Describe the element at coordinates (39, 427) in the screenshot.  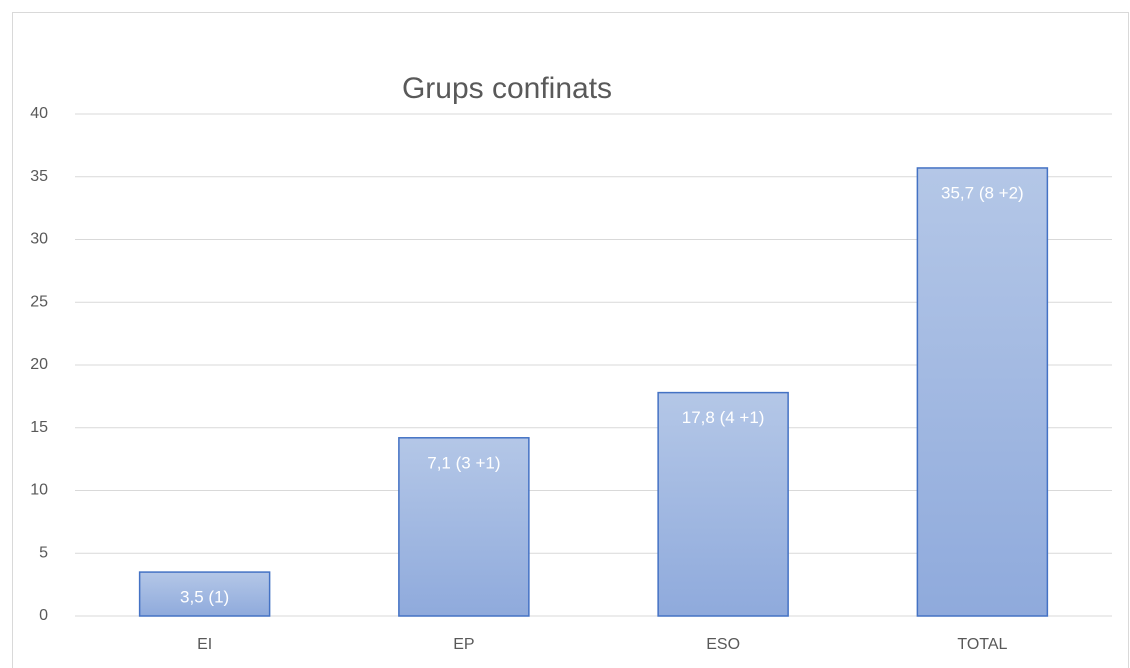
I see `y-tick-label: 15` at that location.